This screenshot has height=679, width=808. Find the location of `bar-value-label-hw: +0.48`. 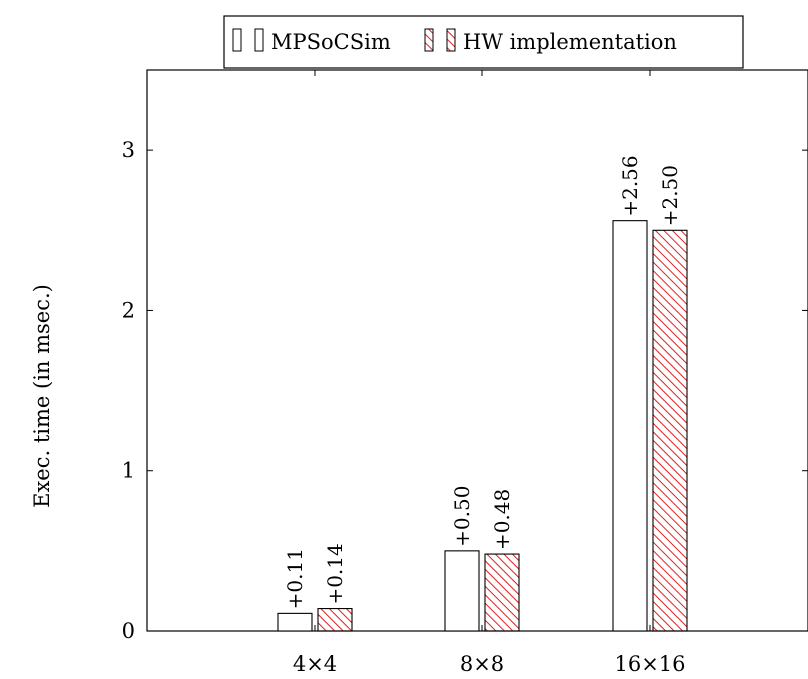

bar-value-label-hw: +0.48 is located at coordinates (502, 519).